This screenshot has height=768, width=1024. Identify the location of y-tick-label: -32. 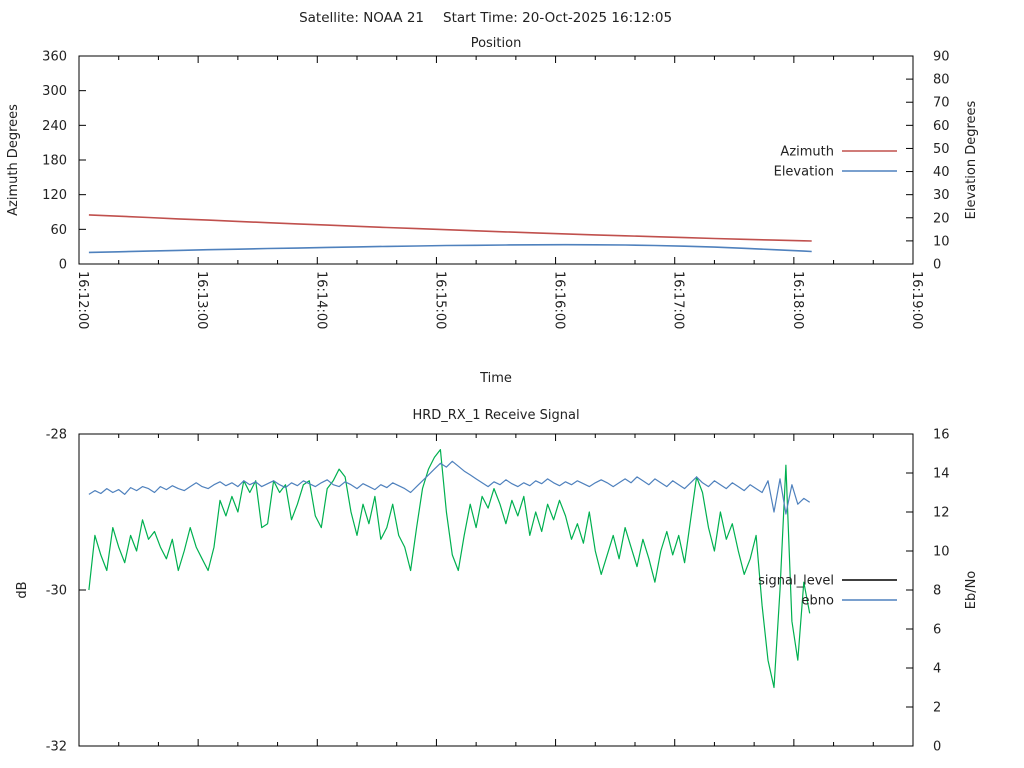
(56, 747).